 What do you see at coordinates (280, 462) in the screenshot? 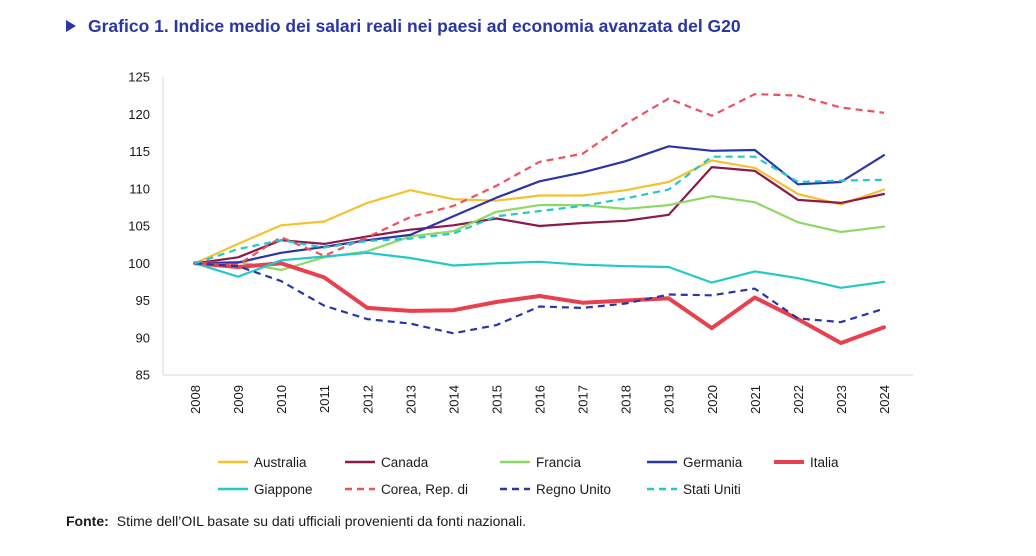
I see `legend-label-australia: Australia` at bounding box center [280, 462].